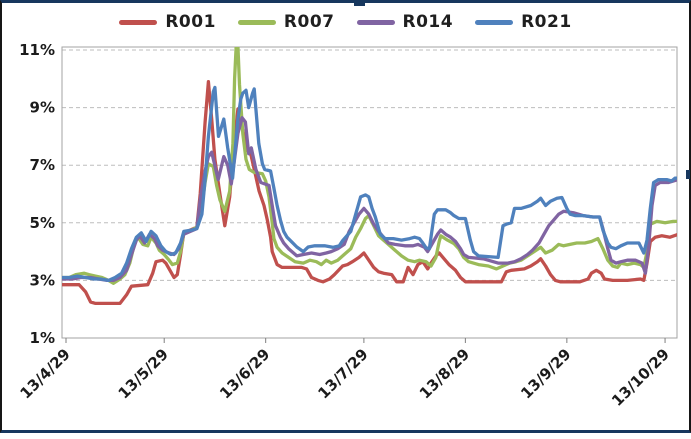 This screenshot has width=691, height=439. Describe the element at coordinates (42, 280) in the screenshot. I see `y-axis-label: 3%` at that location.